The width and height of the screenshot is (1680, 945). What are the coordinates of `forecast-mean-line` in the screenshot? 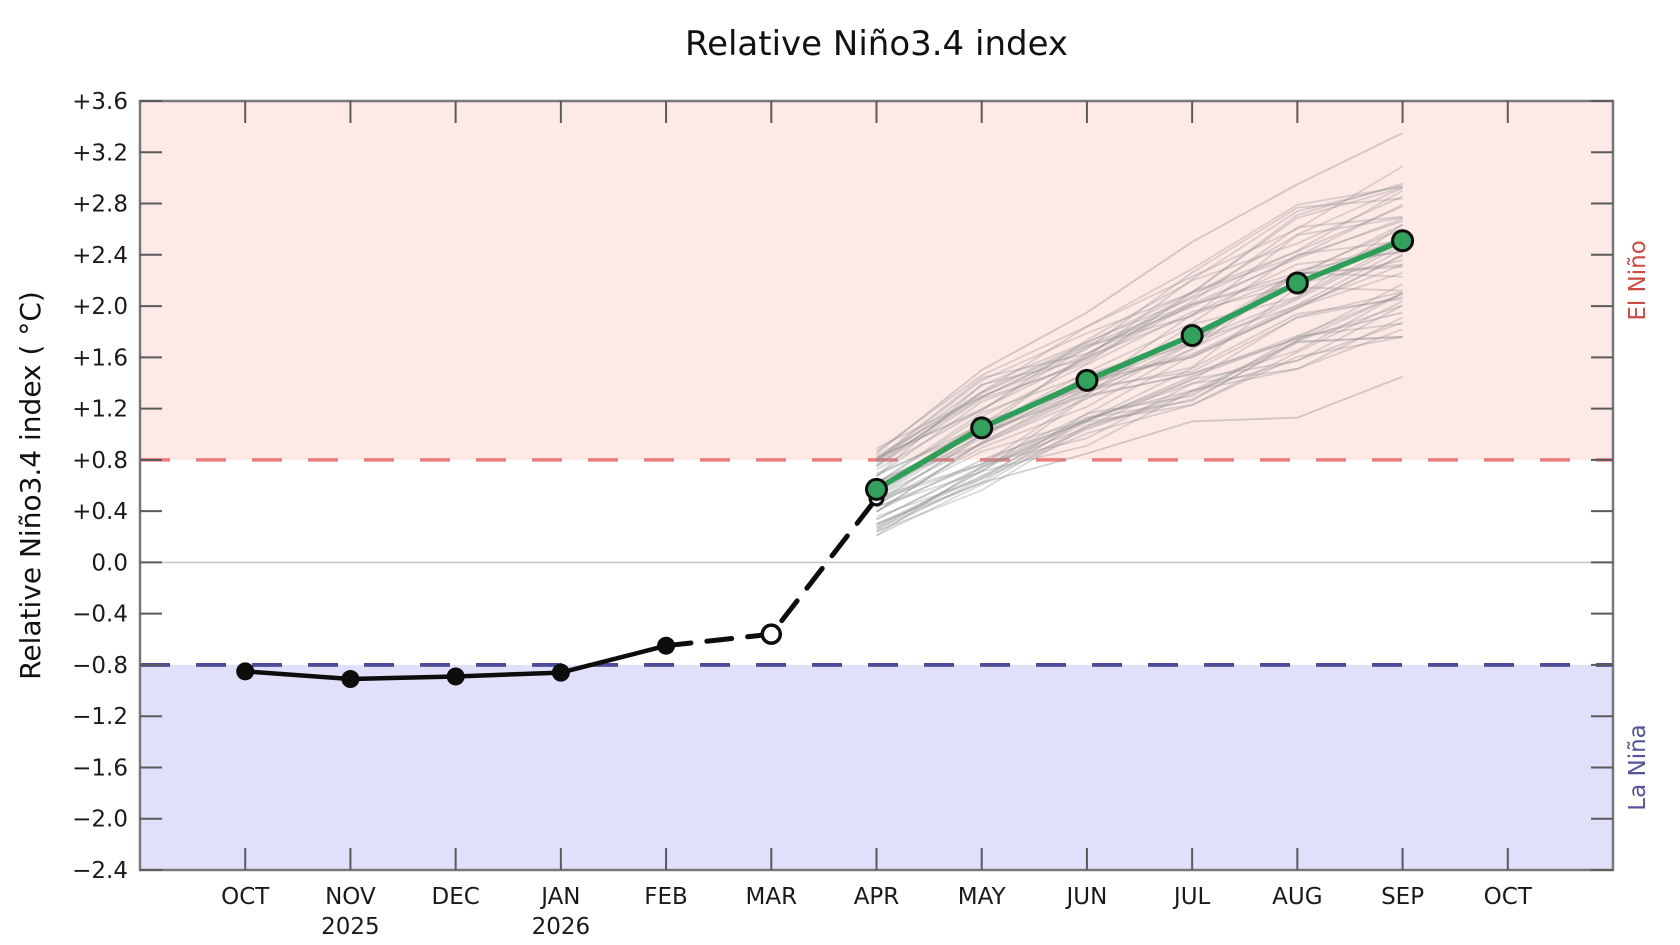 It's located at (1139, 365).